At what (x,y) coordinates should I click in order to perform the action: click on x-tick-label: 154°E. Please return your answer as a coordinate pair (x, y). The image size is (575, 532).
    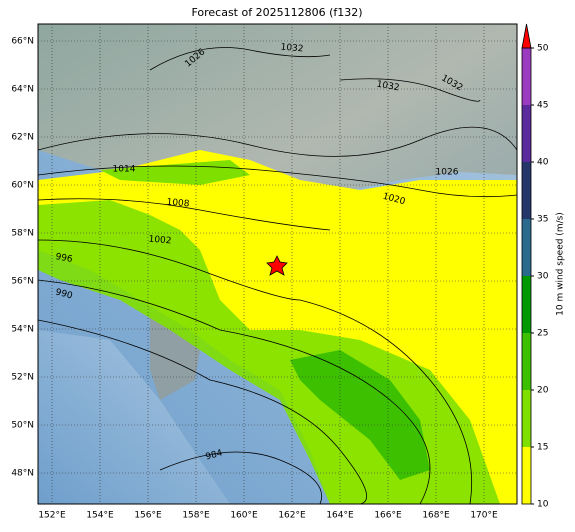
    Looking at the image, I should click on (100, 516).